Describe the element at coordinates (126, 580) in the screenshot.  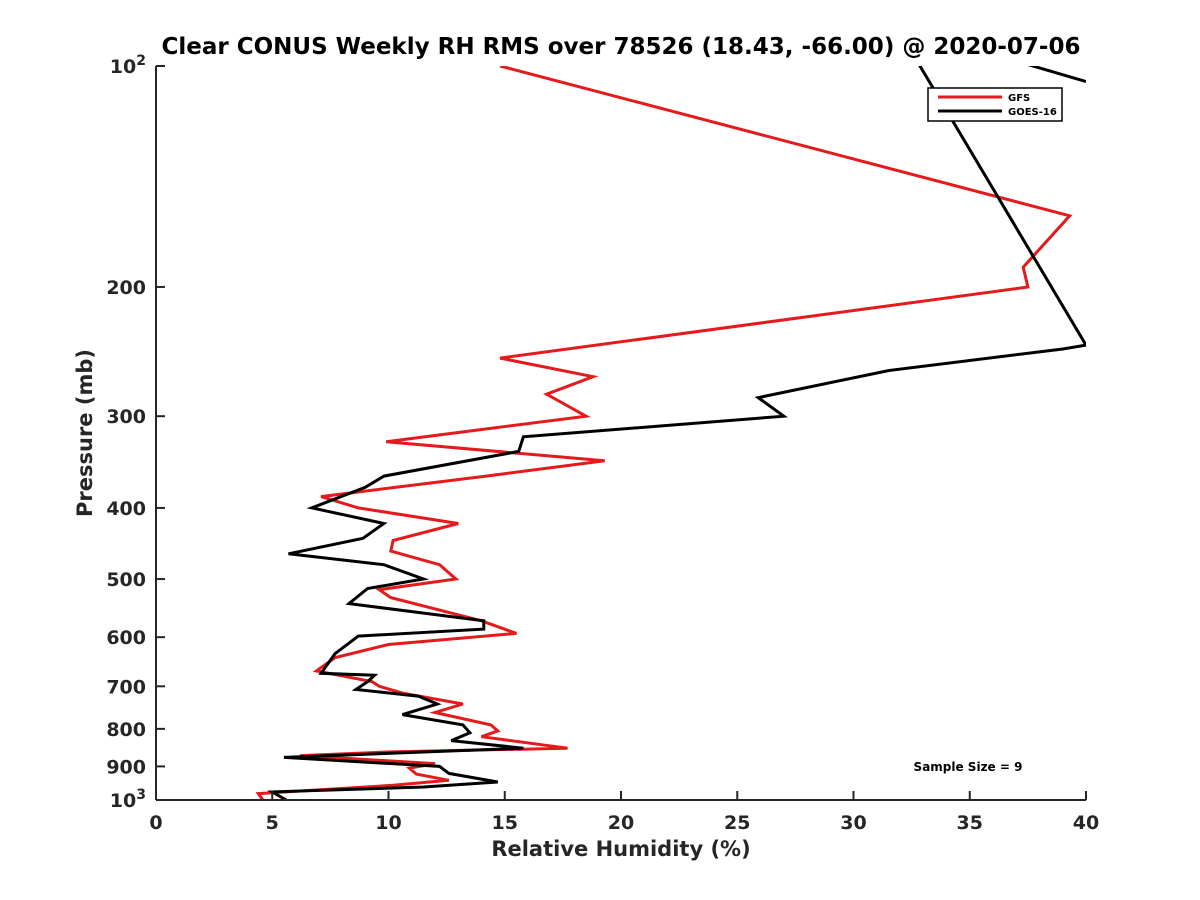
I see `y-tick-label: 500` at that location.